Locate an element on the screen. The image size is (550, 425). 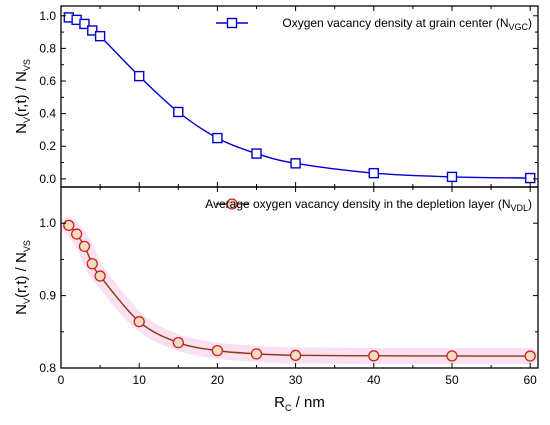
bottom-xlabel-sub: C is located at coordinates (288, 408).